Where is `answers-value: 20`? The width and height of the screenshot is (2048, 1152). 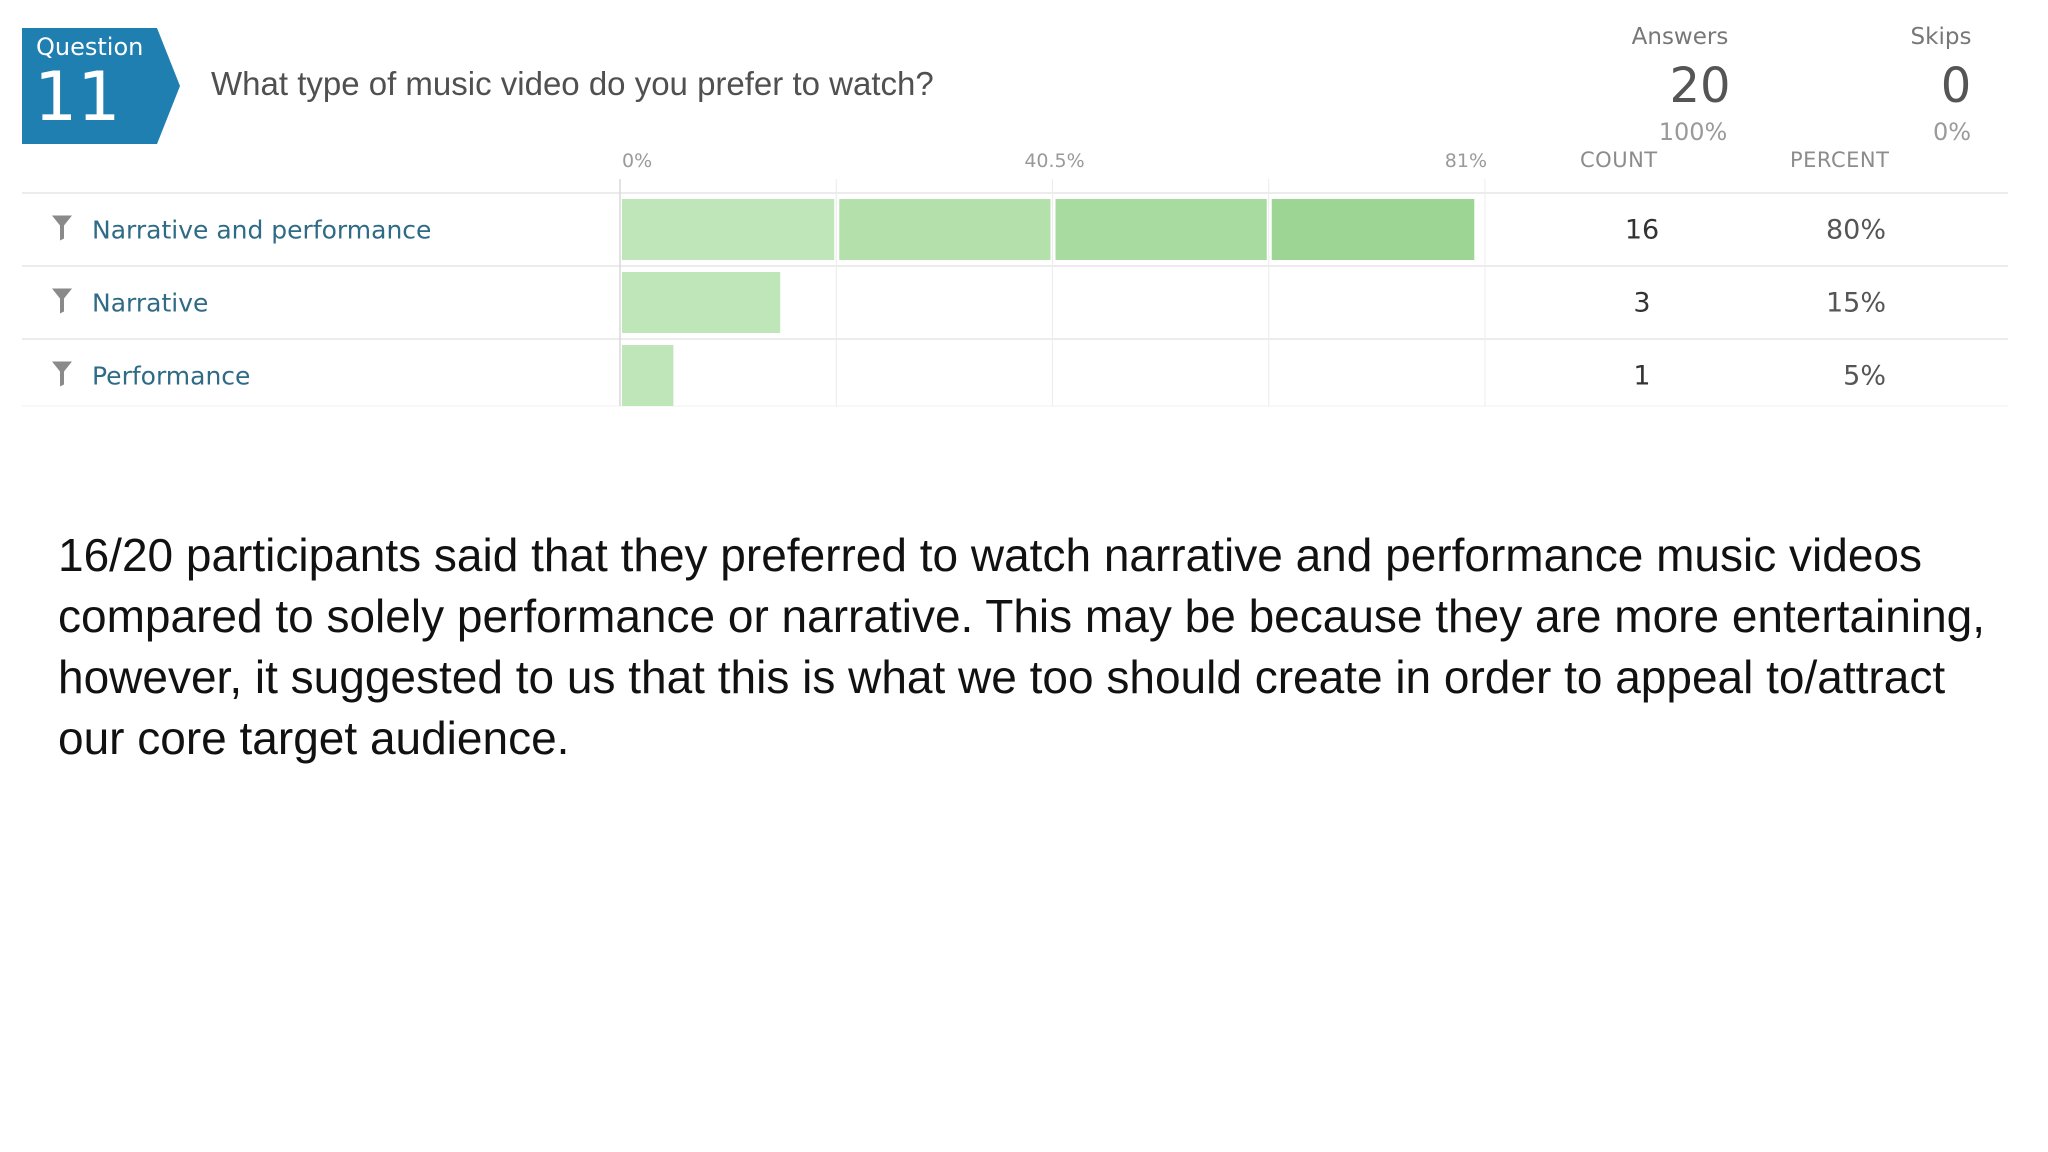
answers-value: 20 is located at coordinates (1700, 86).